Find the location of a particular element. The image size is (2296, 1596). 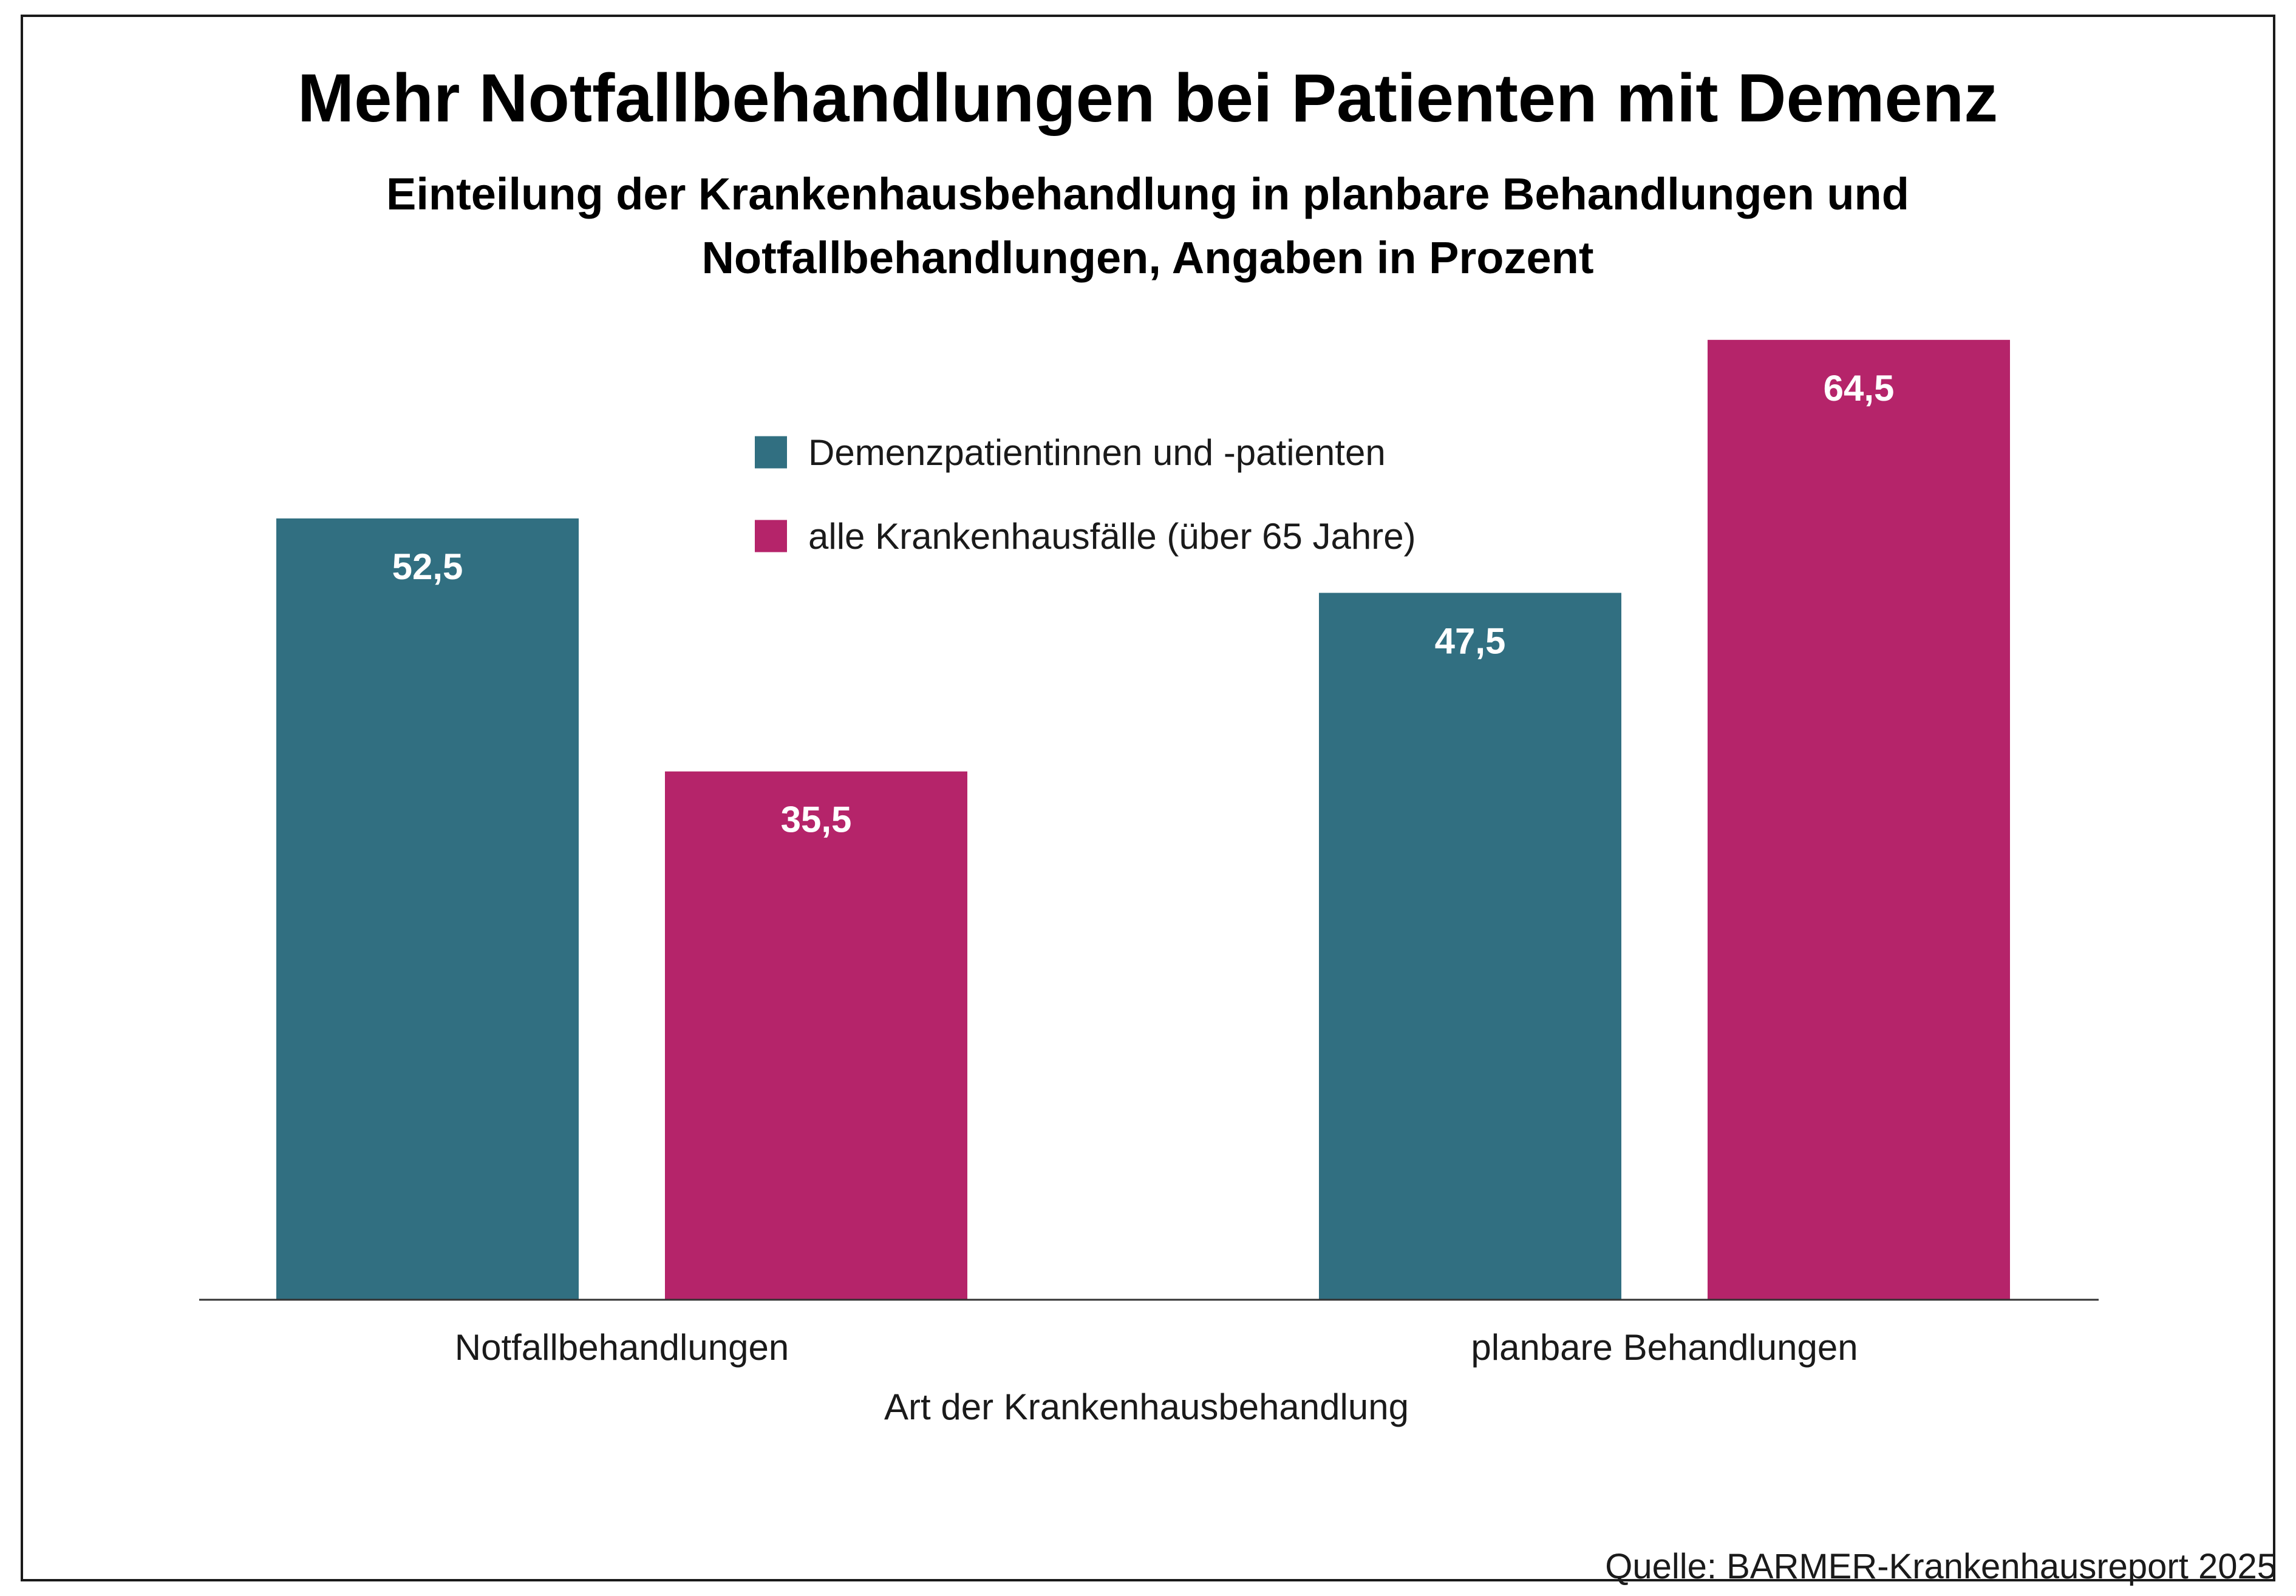

bar-series-1-notfallbehandlungen is located at coordinates (427, 909).